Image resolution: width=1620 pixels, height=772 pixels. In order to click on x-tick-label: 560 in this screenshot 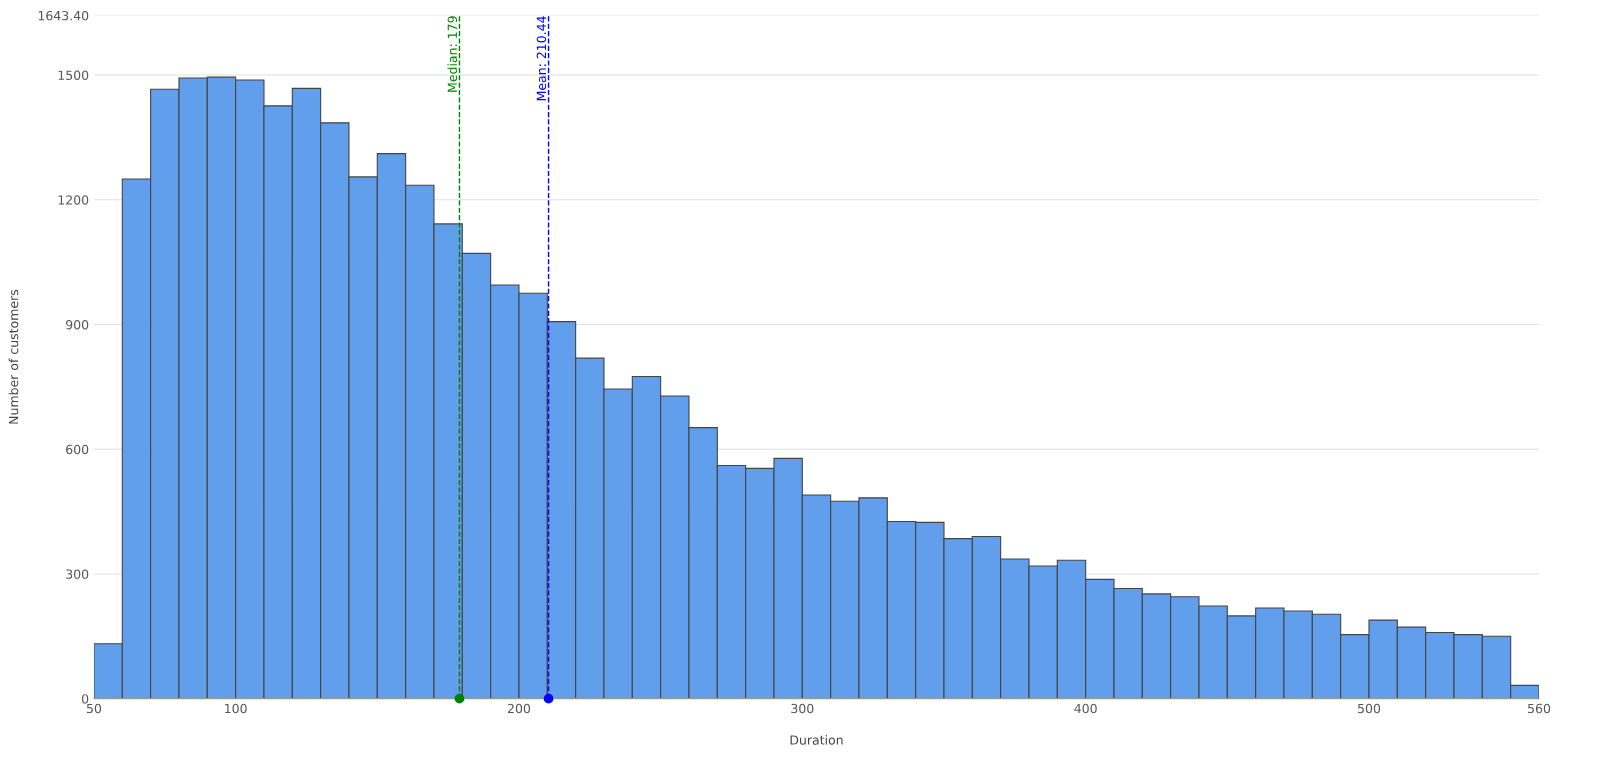, I will do `click(1539, 708)`.